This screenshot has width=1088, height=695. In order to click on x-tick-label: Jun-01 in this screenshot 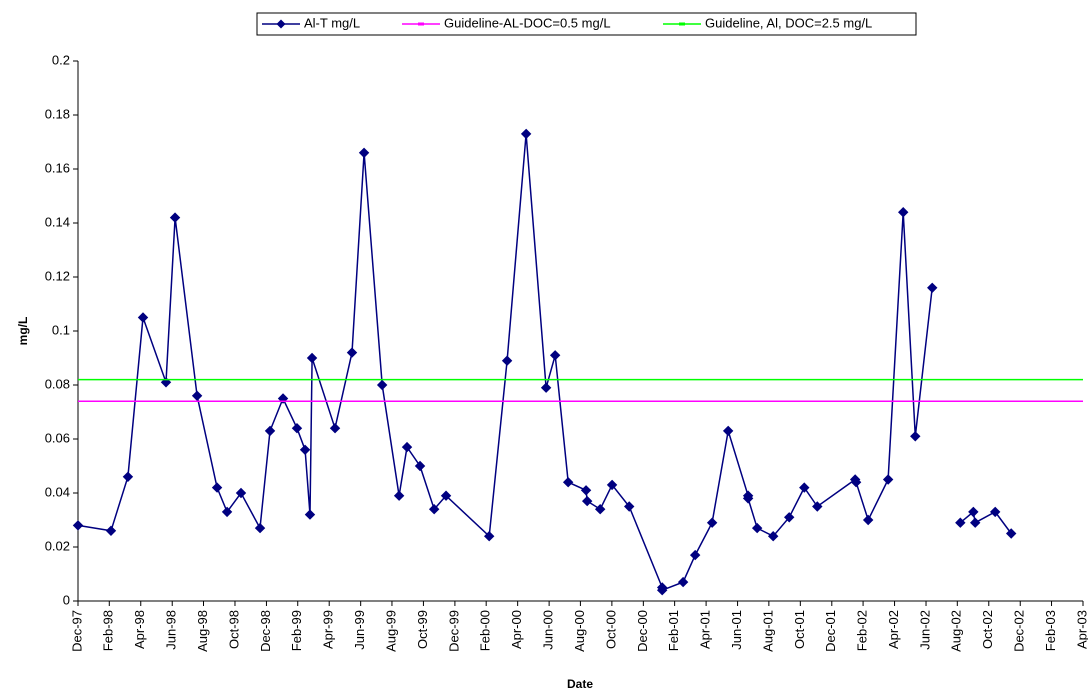, I will do `click(736, 630)`.